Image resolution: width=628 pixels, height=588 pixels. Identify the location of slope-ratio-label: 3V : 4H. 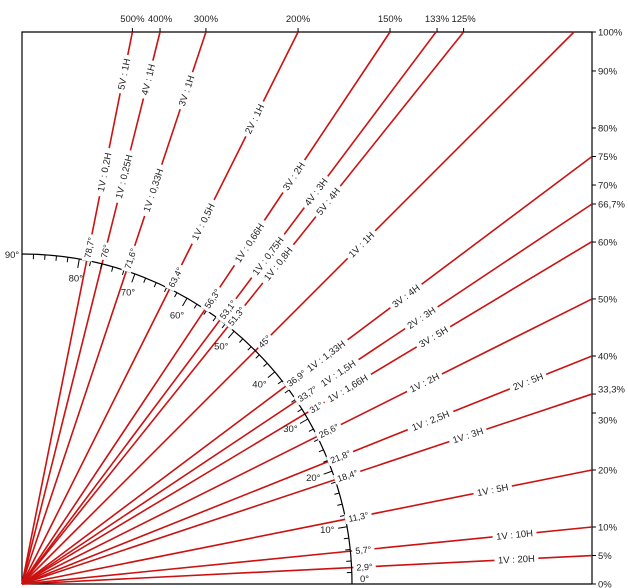
(407, 297).